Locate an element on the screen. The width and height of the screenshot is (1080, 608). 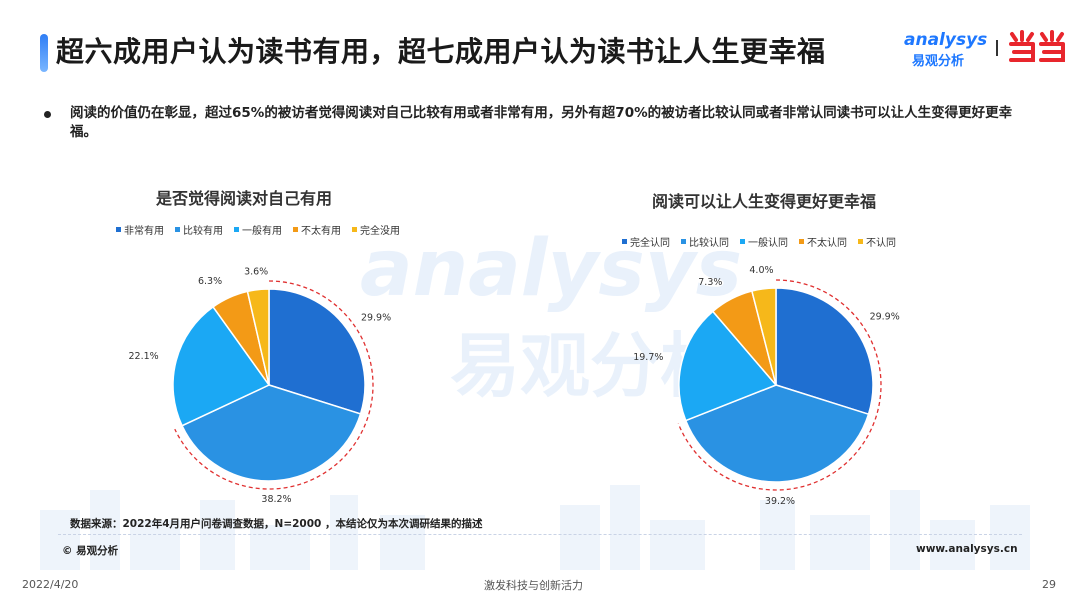
pie2-label-3: 7.3% is located at coordinates (710, 282).